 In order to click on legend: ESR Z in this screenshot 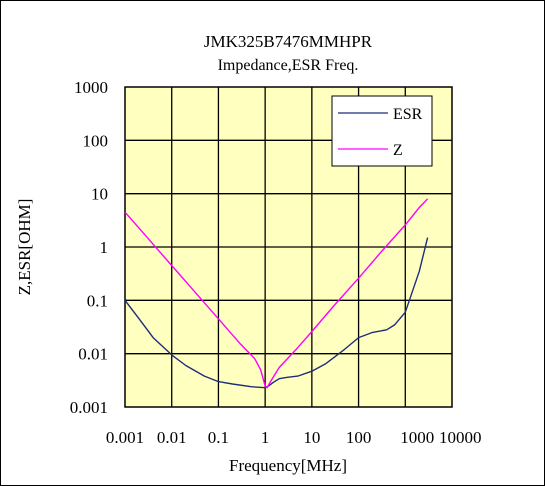, I will do `click(382, 131)`.